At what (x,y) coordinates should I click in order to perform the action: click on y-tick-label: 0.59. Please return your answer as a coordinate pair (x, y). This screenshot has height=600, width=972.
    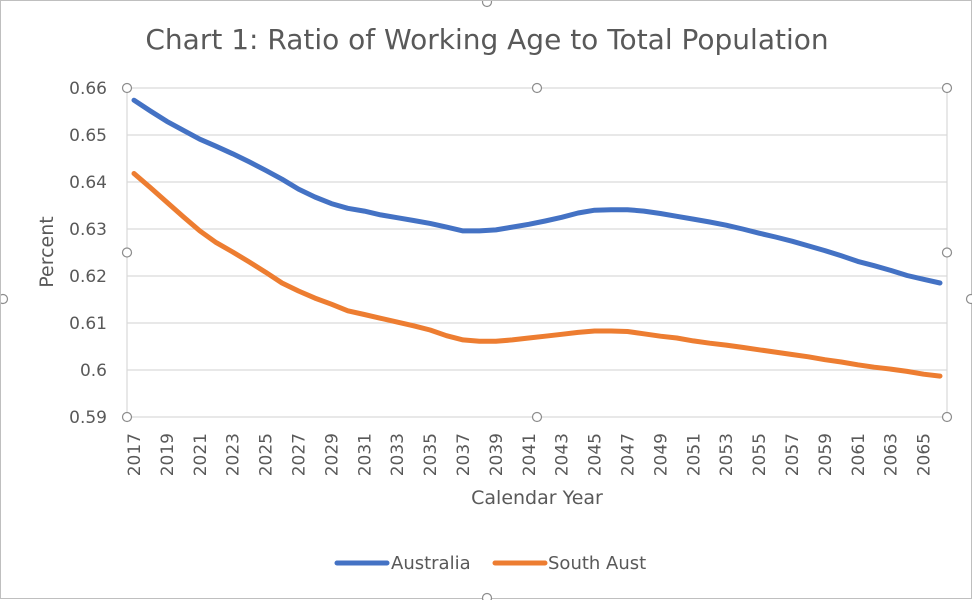
    Looking at the image, I should click on (88, 418).